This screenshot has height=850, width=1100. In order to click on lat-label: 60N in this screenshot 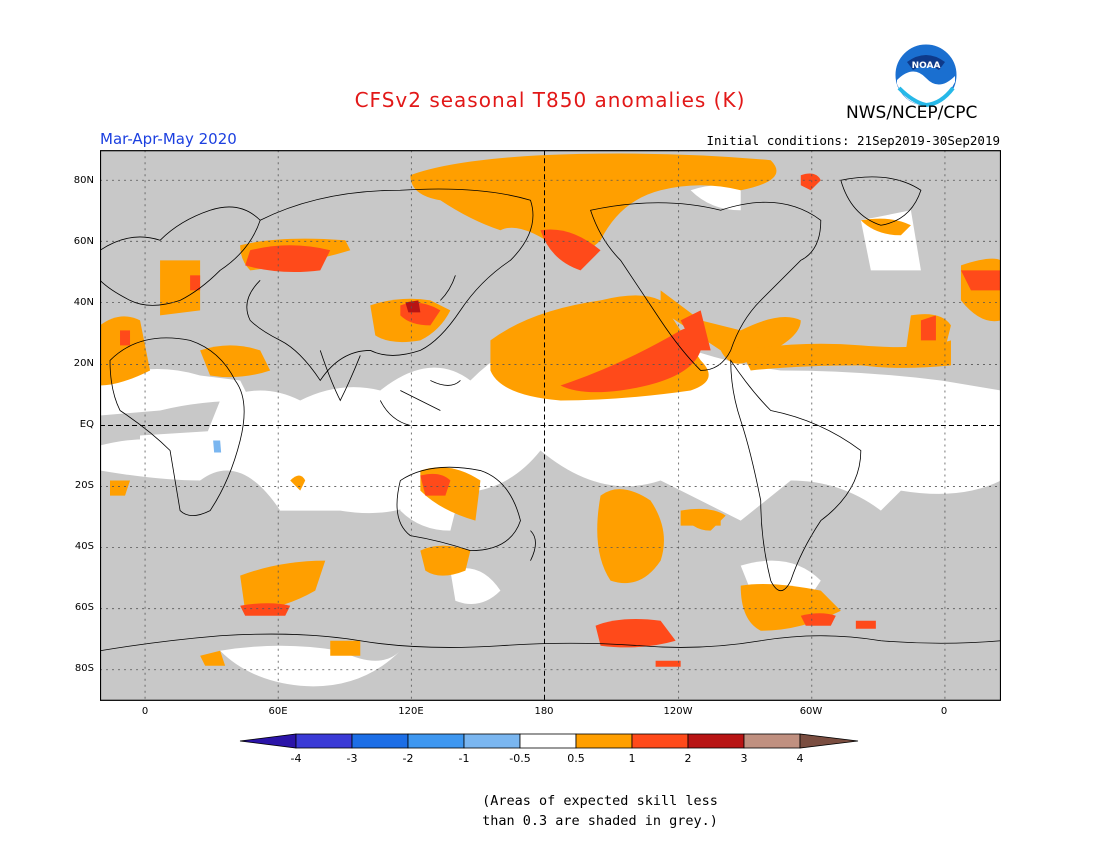, I will do `click(83, 241)`.